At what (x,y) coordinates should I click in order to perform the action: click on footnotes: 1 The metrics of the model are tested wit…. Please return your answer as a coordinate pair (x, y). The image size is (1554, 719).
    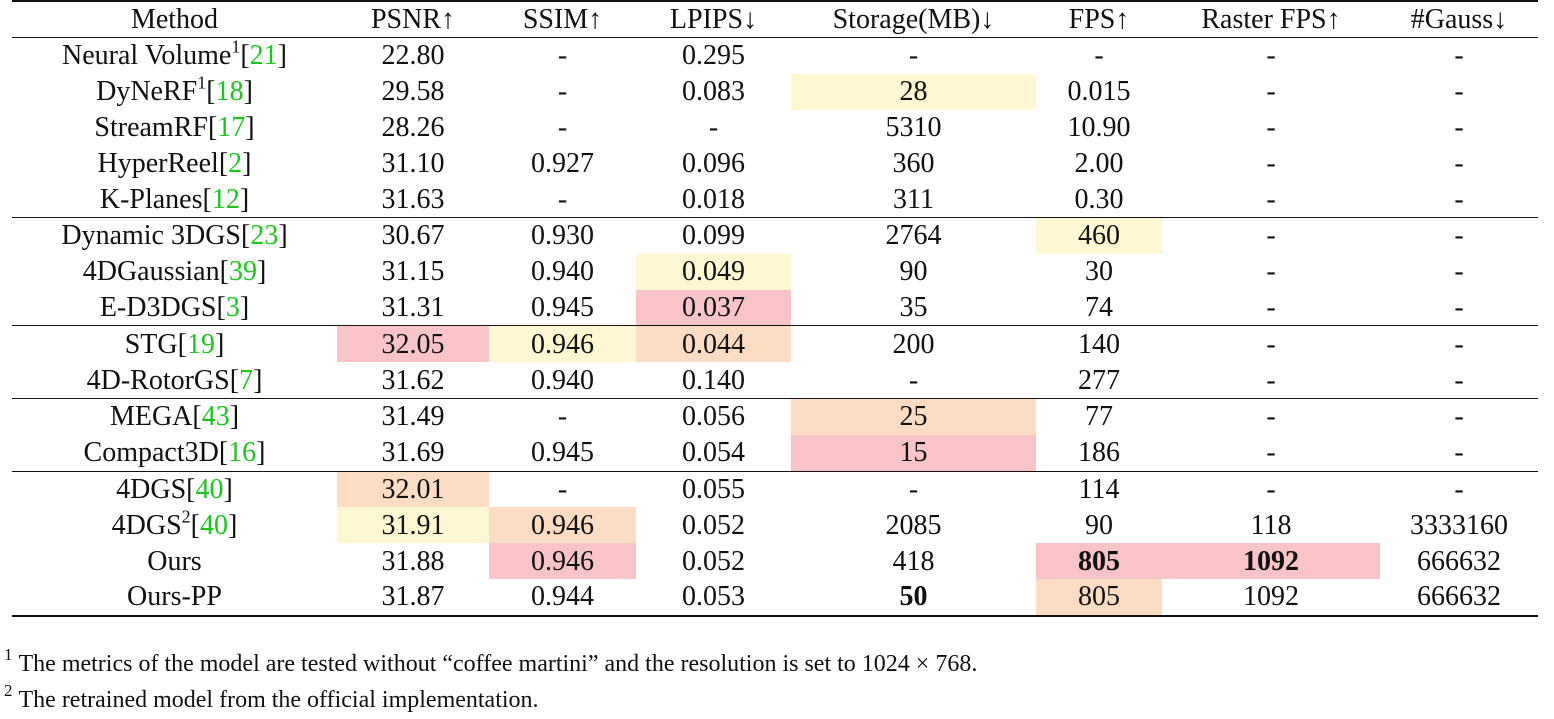
    Looking at the image, I should click on (490, 682).